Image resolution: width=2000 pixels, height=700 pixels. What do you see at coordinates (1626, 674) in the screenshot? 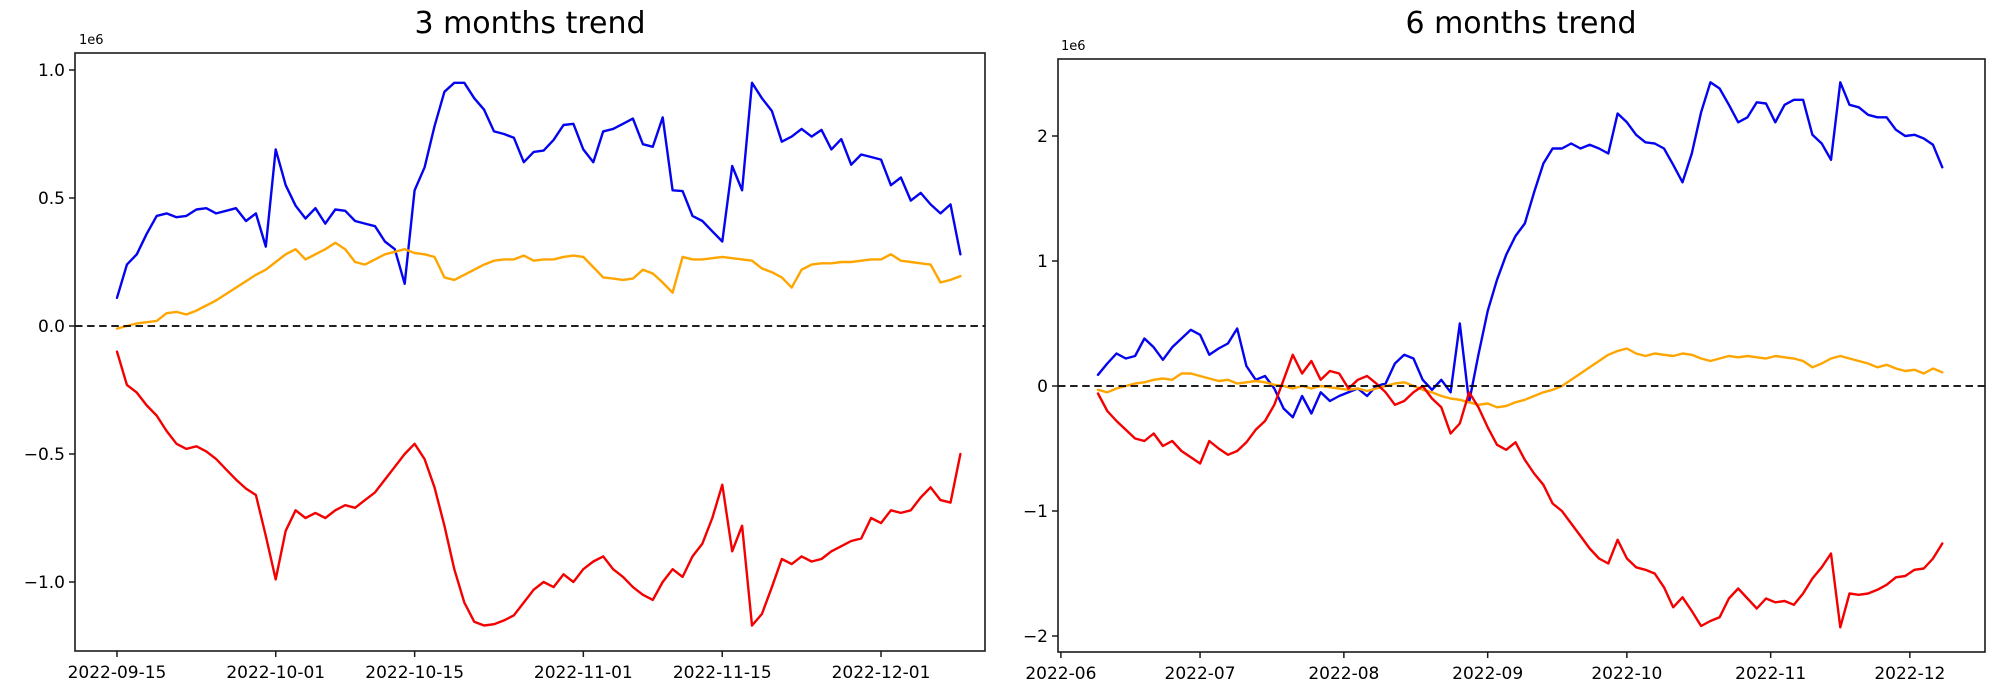
I see `x-tick-label: 2022-10` at bounding box center [1626, 674].